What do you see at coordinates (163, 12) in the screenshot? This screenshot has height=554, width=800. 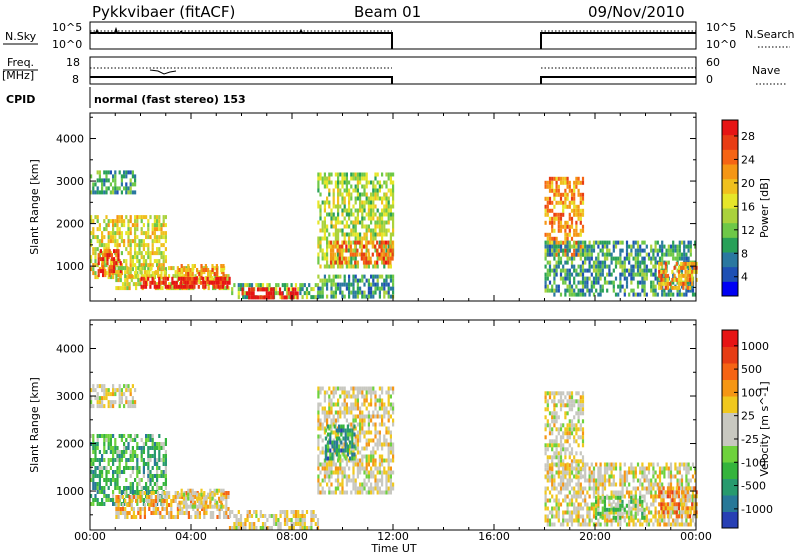 I see `figure-title: Pykkvibaer (fitACF)` at bounding box center [163, 12].